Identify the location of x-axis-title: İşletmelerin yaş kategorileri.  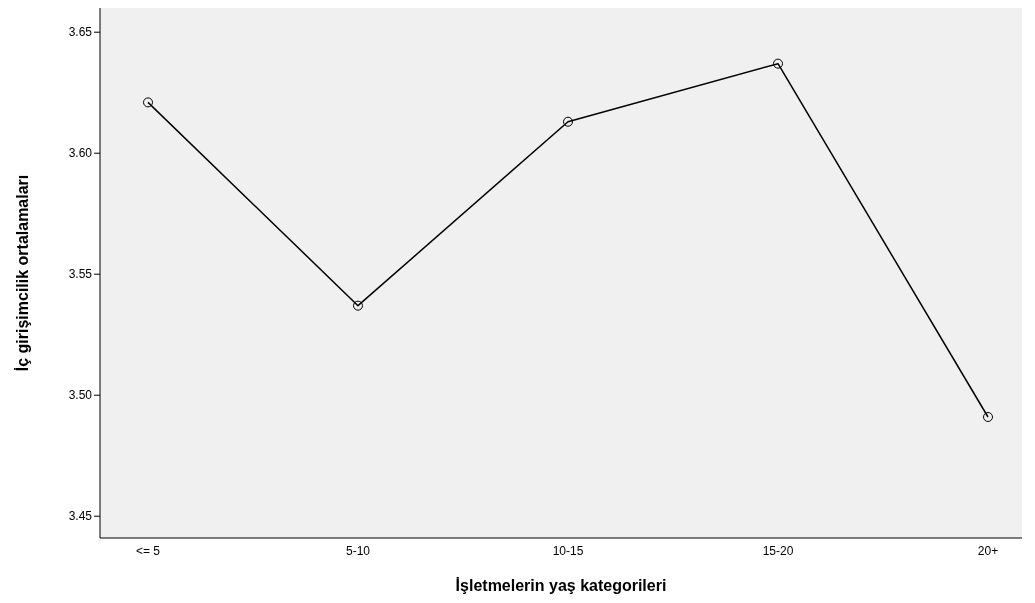
(561, 585).